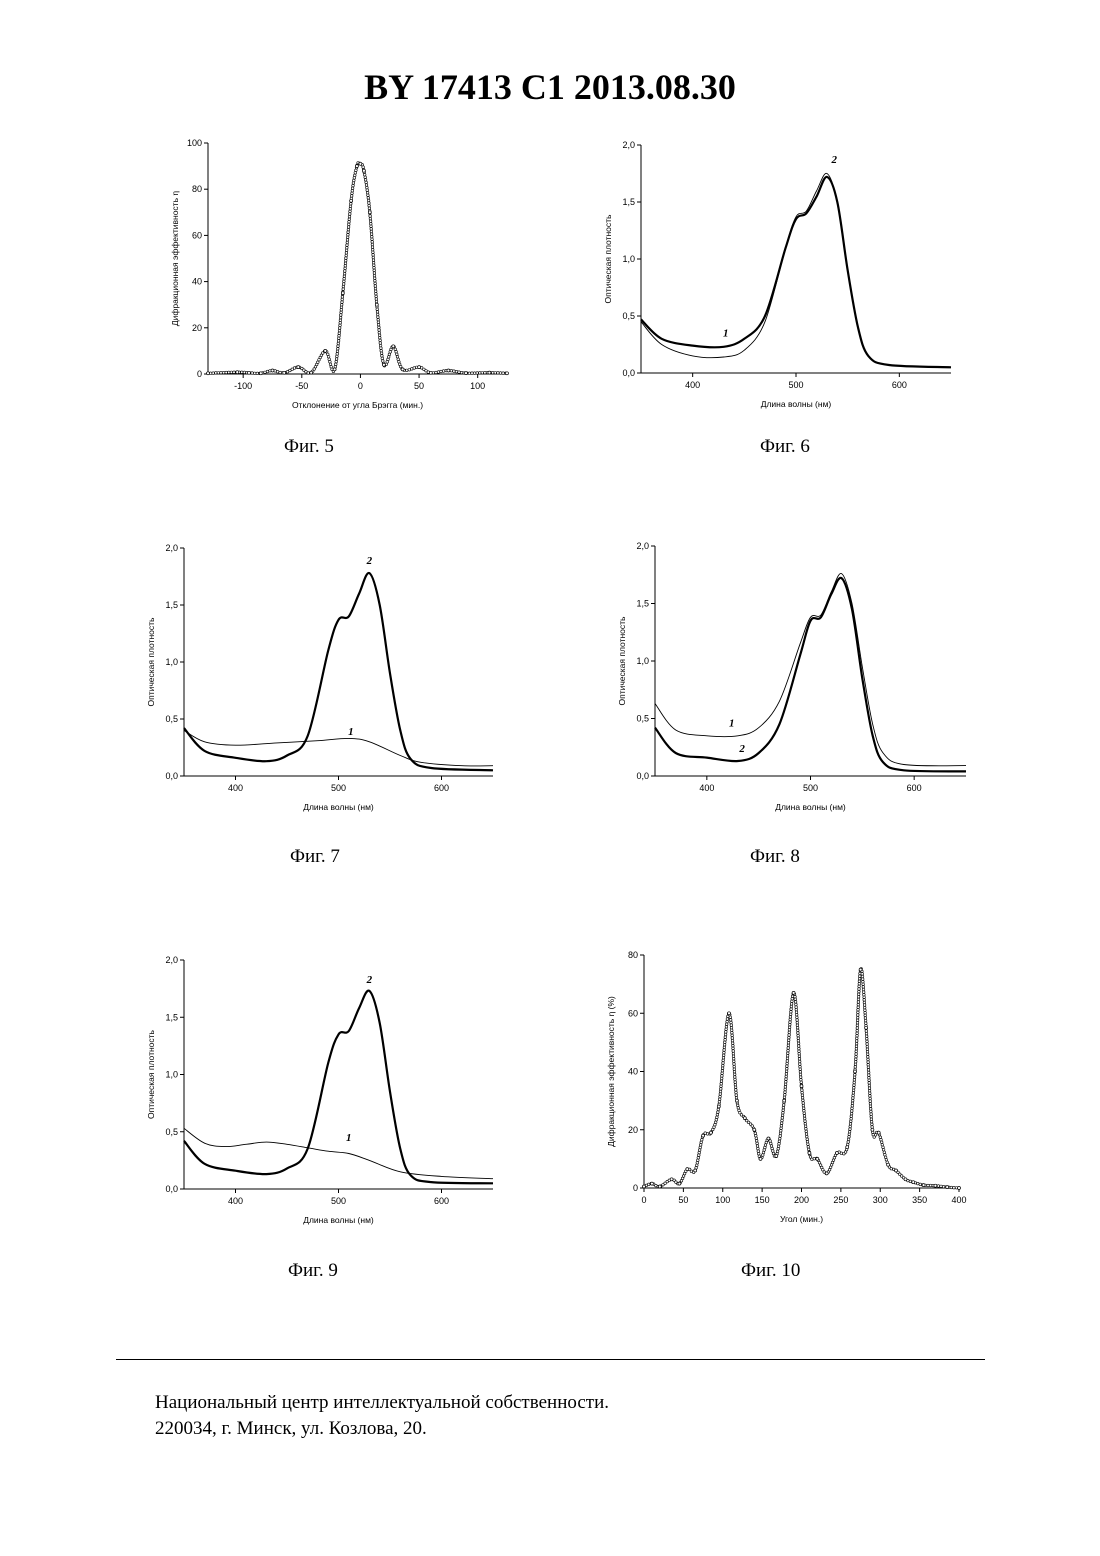 This screenshot has height=1556, width=1100. What do you see at coordinates (801, 1200) in the screenshot?
I see `x-tick-label: 200` at bounding box center [801, 1200].